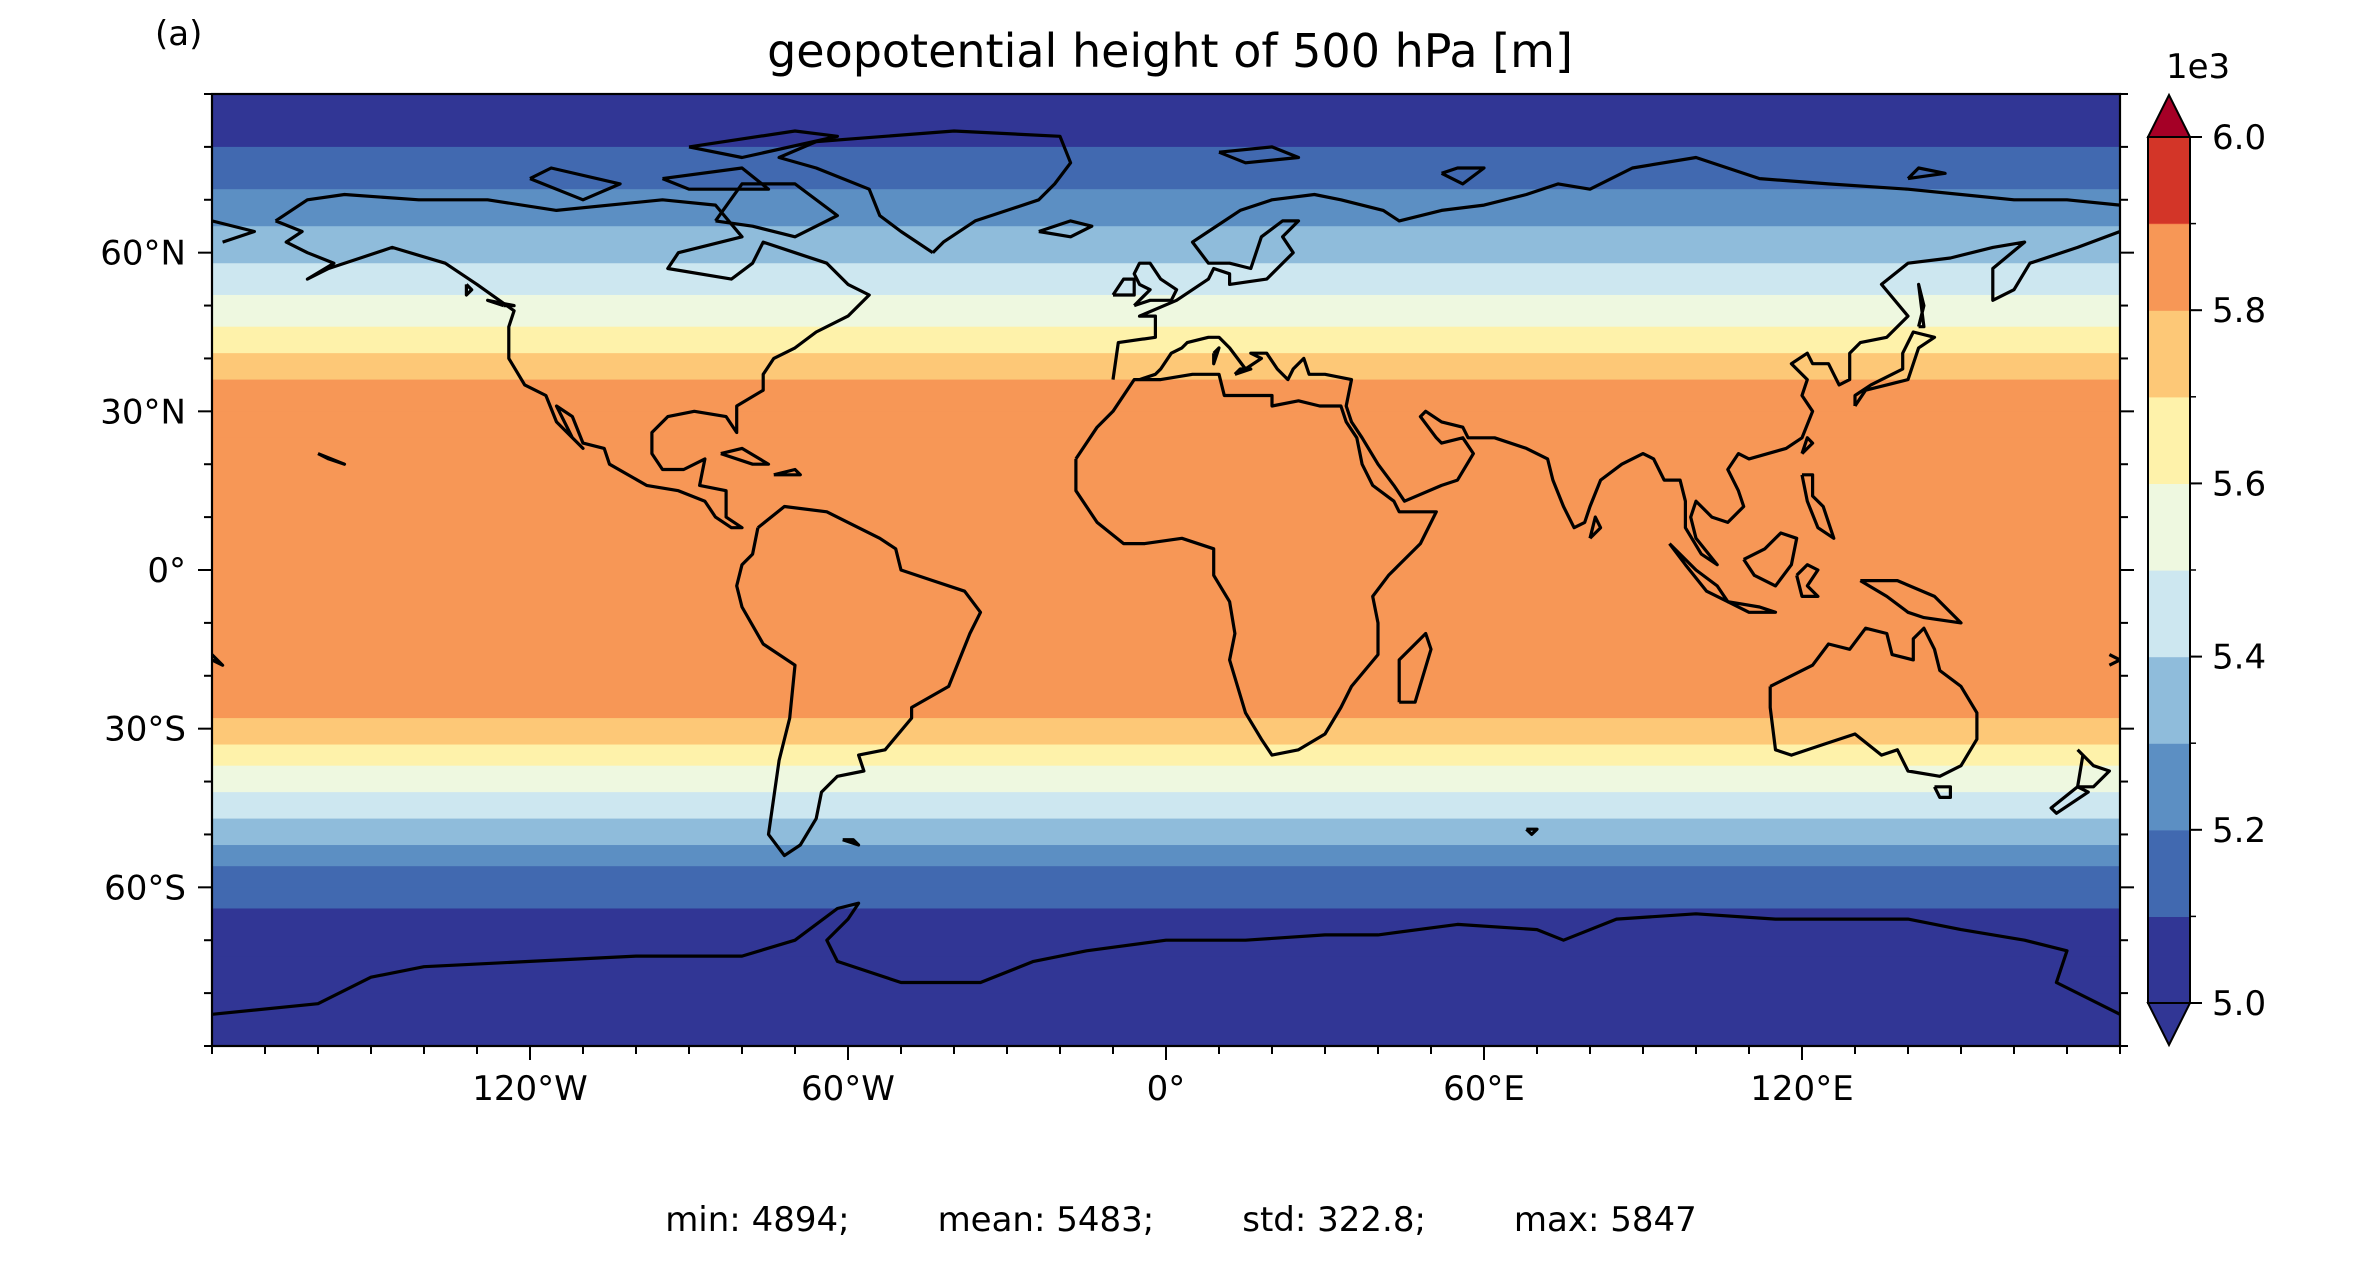  Describe the element at coordinates (2206, 547) in the screenshot. I see `colorbar: 6.0 5.8 5.6 5.4 5.2 5.0 1e3` at that location.